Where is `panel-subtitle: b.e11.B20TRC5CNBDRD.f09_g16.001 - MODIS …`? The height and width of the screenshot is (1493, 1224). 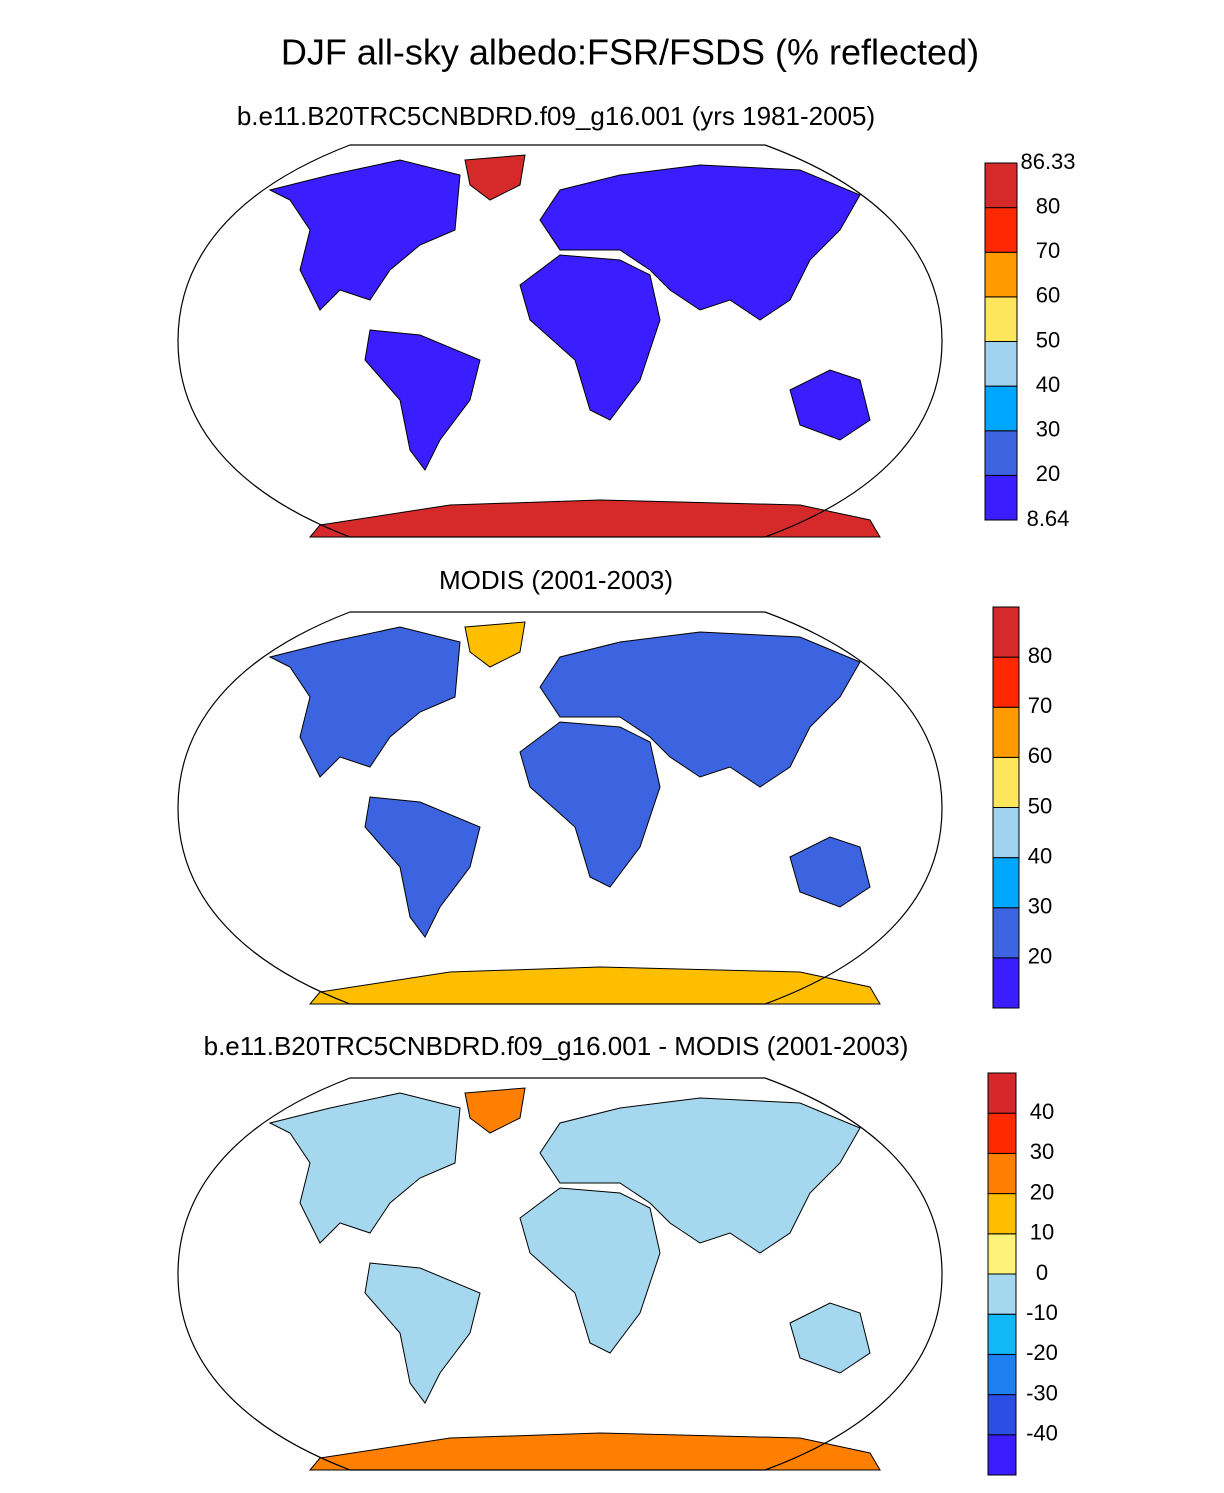 panel-subtitle: b.e11.B20TRC5CNBDRD.f09_g16.001 - MODIS … is located at coordinates (556, 1046).